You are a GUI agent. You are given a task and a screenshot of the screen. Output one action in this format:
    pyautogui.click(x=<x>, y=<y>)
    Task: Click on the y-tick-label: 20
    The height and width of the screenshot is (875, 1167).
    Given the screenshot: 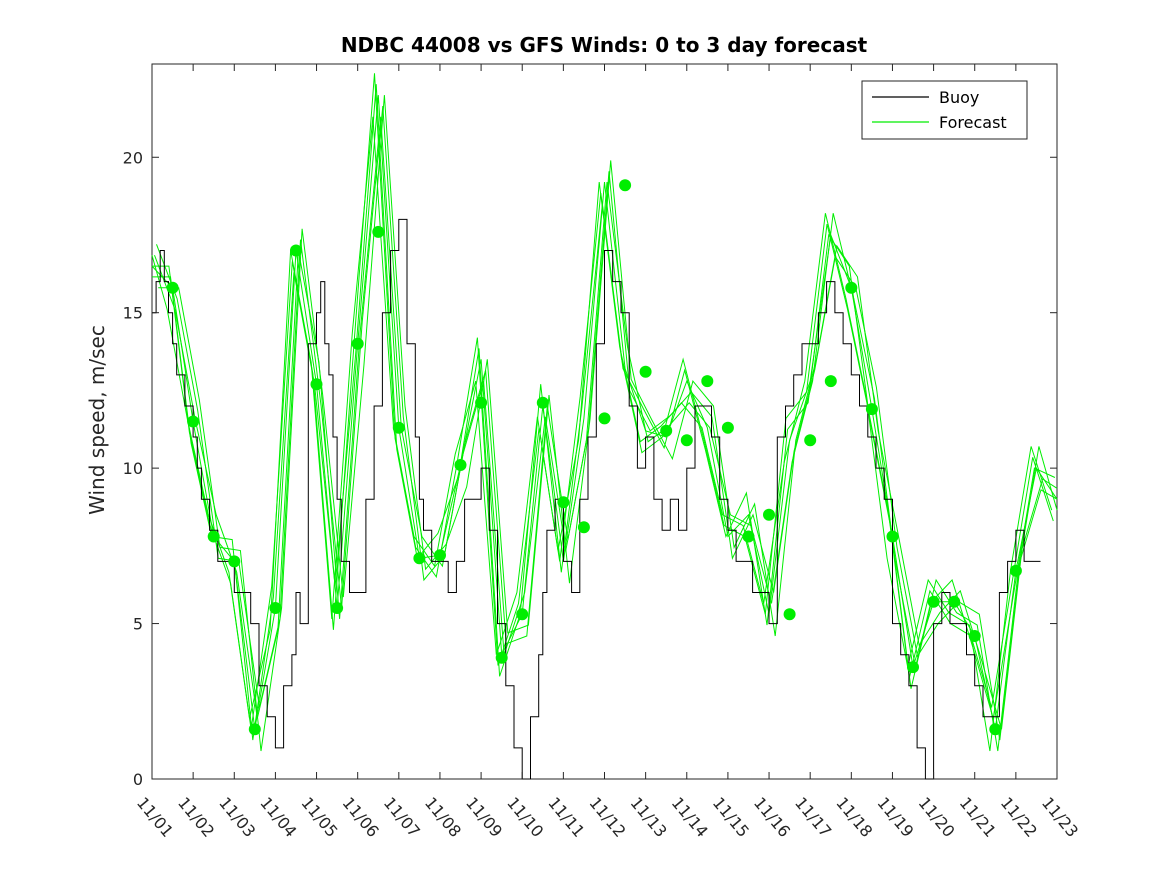 What is the action you would take?
    pyautogui.click(x=133, y=157)
    